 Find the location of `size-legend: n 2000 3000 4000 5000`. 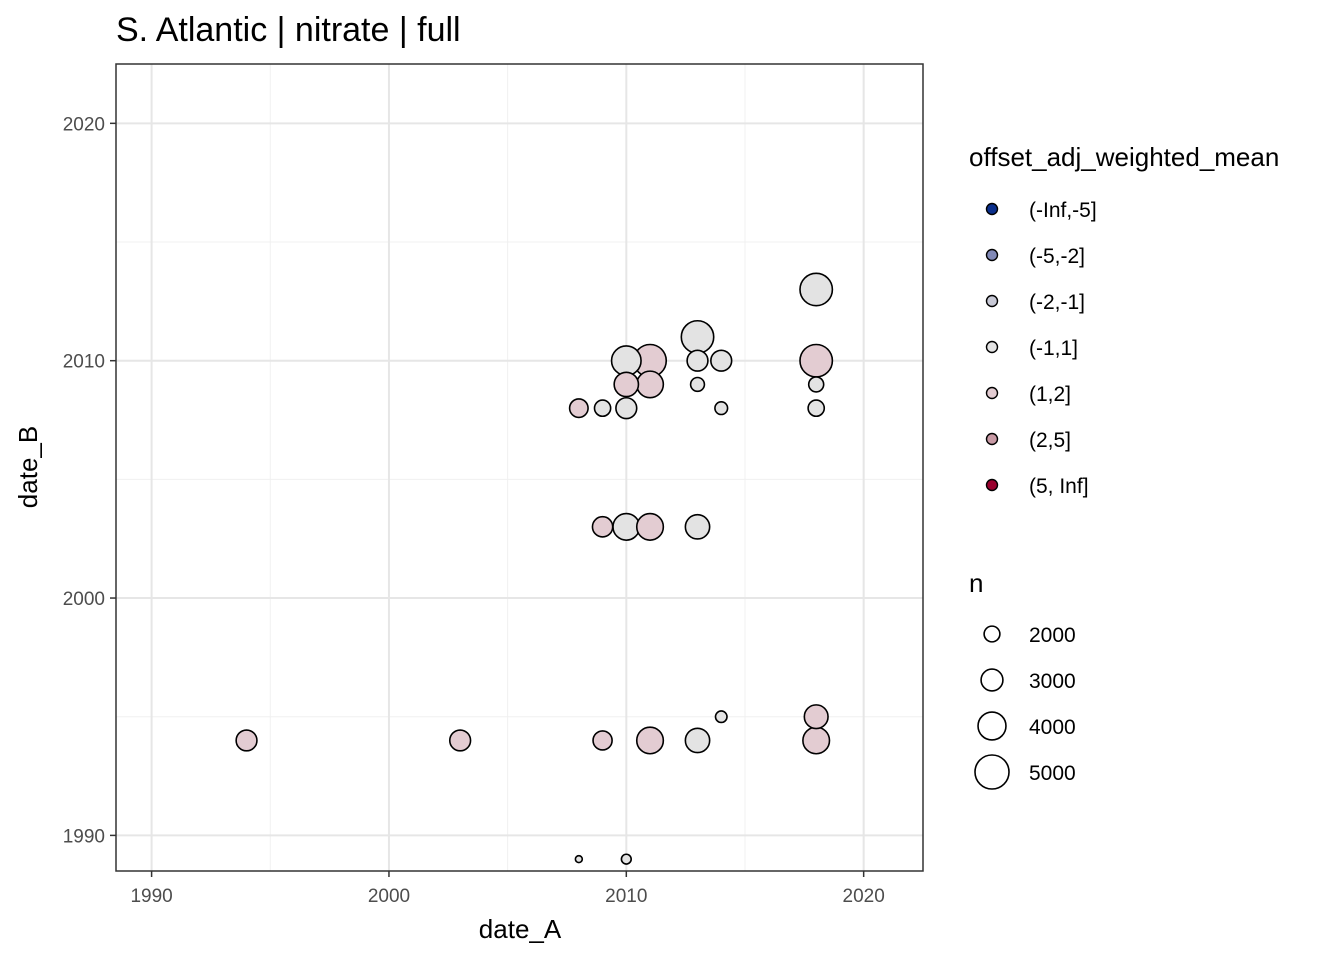

size-legend: n 2000 3000 4000 5000 is located at coordinates (1022, 679).